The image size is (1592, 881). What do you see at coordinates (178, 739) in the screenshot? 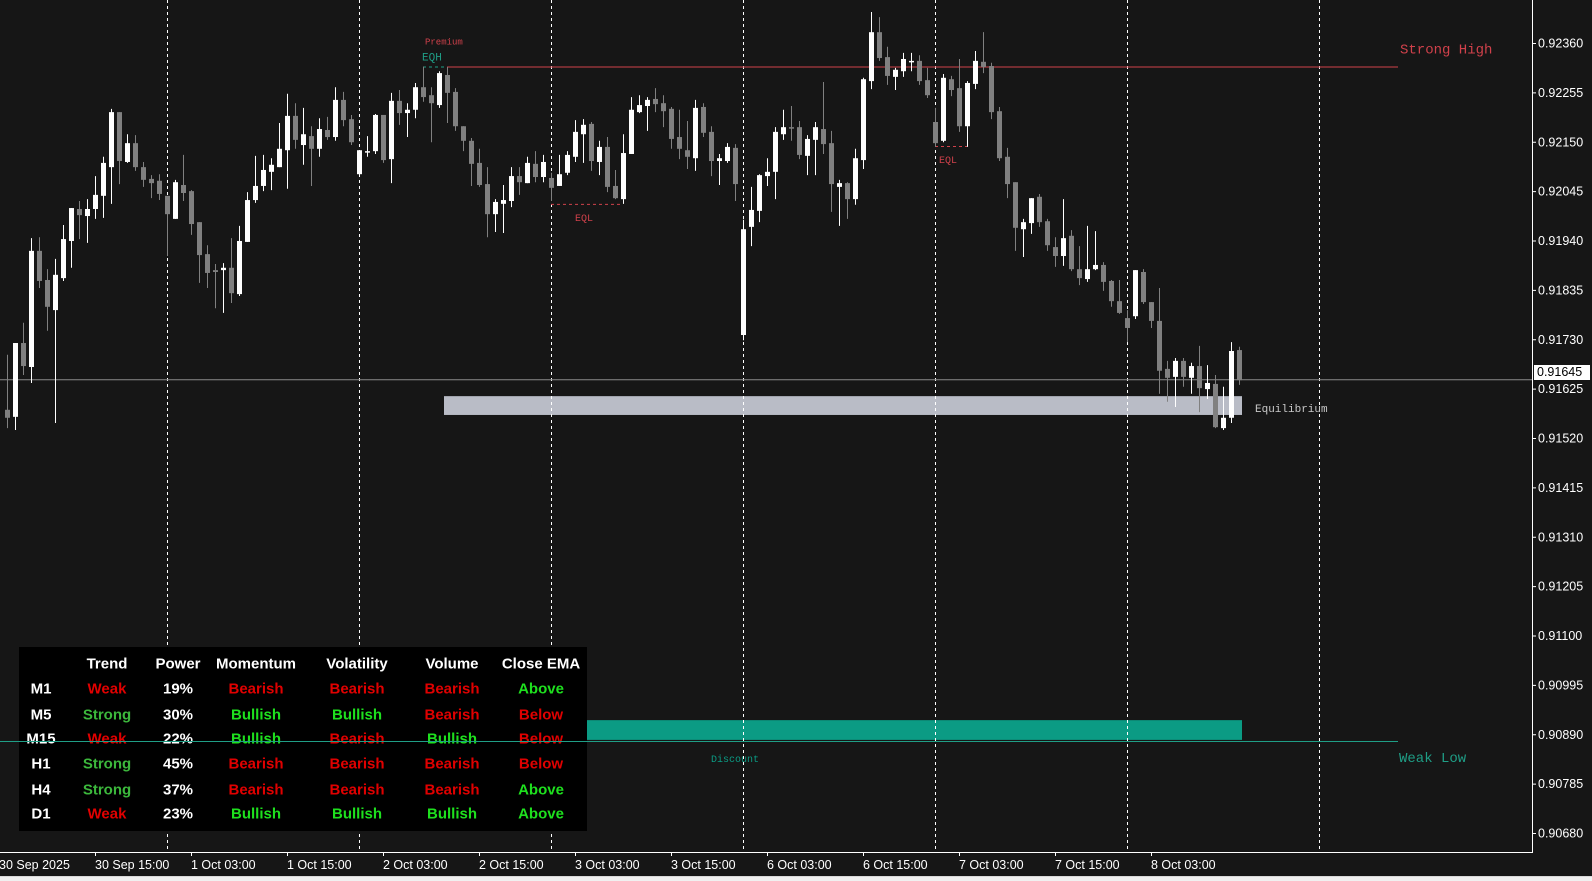
I see `cell-power: 22%` at bounding box center [178, 739].